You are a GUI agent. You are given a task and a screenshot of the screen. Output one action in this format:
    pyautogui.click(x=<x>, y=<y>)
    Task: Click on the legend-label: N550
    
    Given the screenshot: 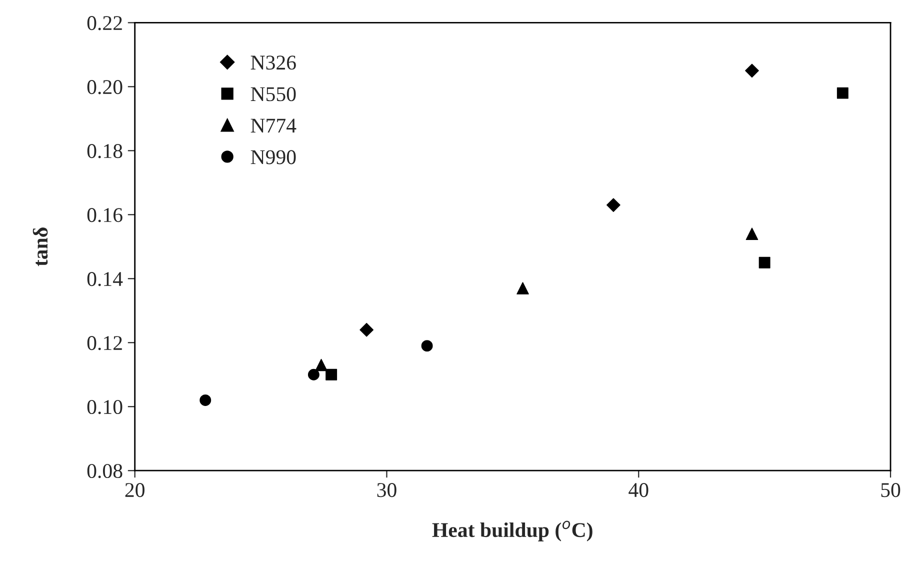 What is the action you would take?
    pyautogui.click(x=273, y=94)
    